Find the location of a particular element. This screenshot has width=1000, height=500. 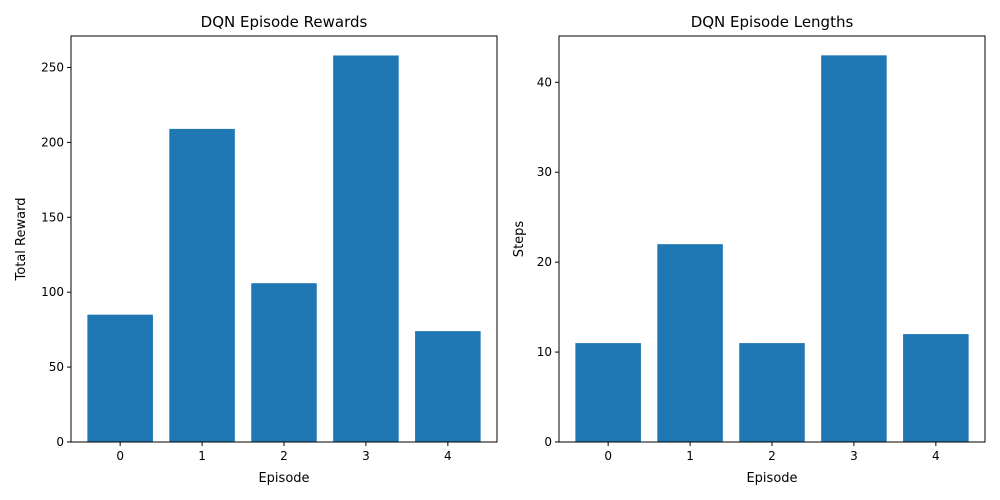

rewards-chart-title: DQN Episode Rewards is located at coordinates (284, 22).